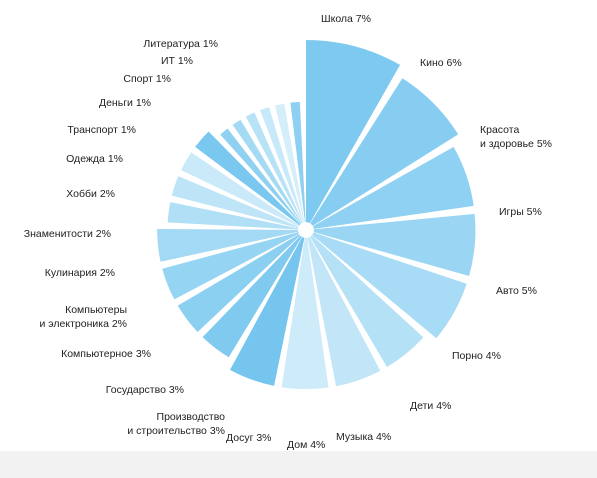 The height and width of the screenshot is (478, 597). I want to click on slice-label-line: Дети 4%, so click(430, 406).